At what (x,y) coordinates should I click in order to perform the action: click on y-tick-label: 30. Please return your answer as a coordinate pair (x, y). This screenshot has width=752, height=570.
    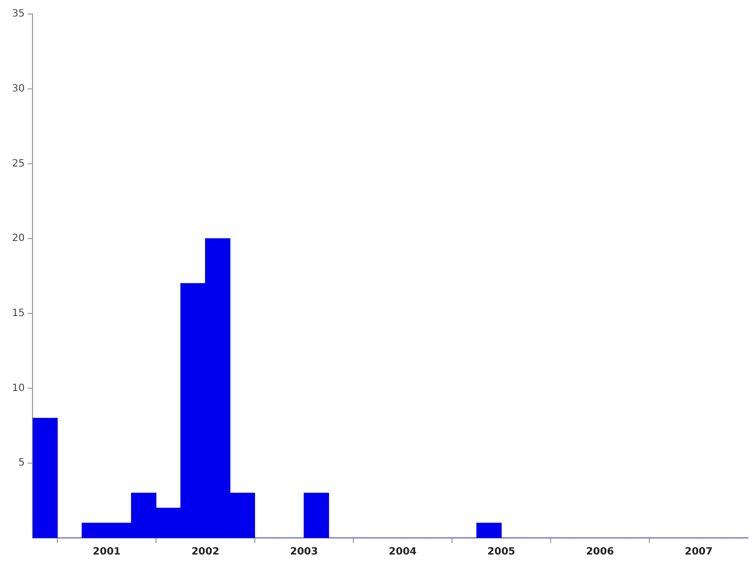
    Looking at the image, I should click on (18, 88).